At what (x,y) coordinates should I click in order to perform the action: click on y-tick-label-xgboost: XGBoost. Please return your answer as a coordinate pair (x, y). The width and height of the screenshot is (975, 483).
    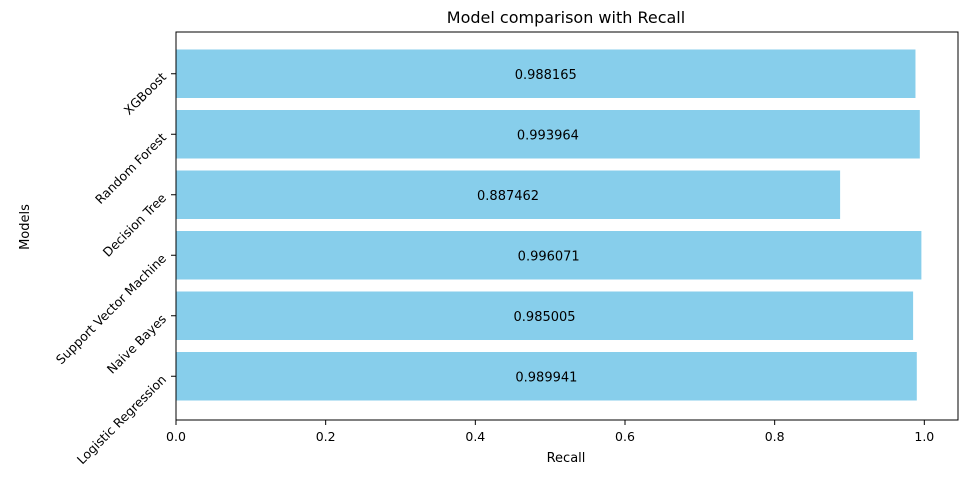
    Looking at the image, I should click on (145, 93).